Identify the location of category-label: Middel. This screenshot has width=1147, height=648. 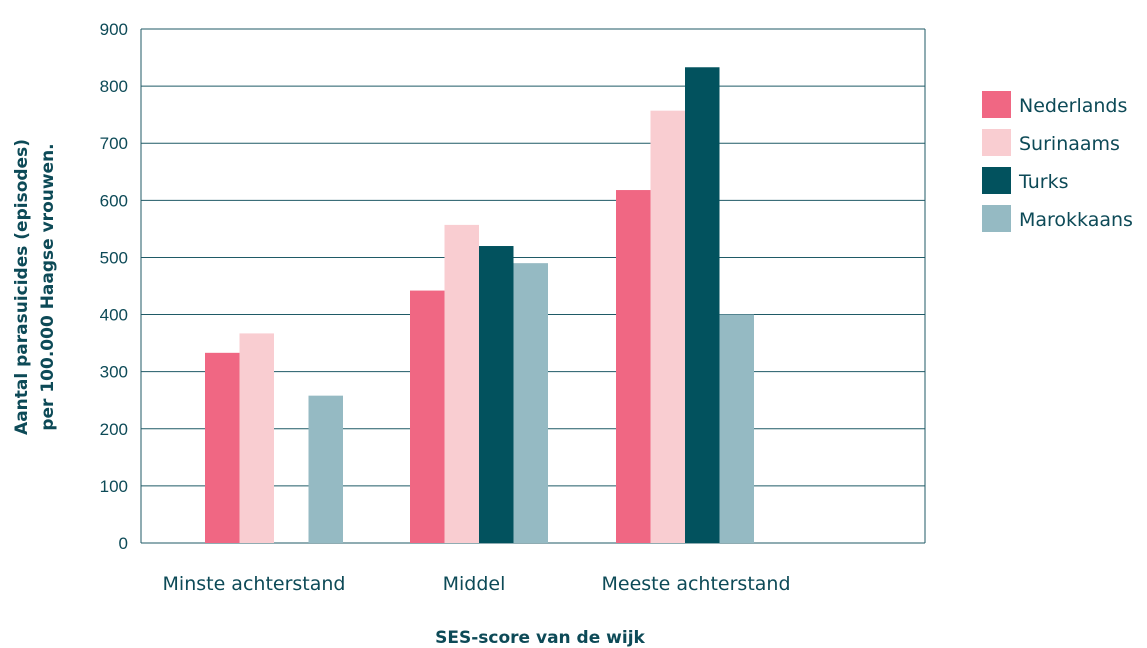
(474, 584).